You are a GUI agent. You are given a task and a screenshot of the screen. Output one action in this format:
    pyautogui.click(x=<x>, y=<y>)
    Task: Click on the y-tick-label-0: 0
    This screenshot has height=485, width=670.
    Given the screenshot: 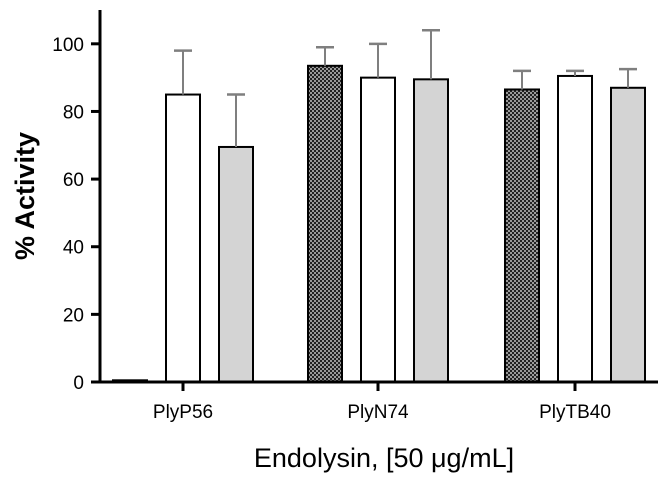 What is the action you would take?
    pyautogui.click(x=78, y=383)
    